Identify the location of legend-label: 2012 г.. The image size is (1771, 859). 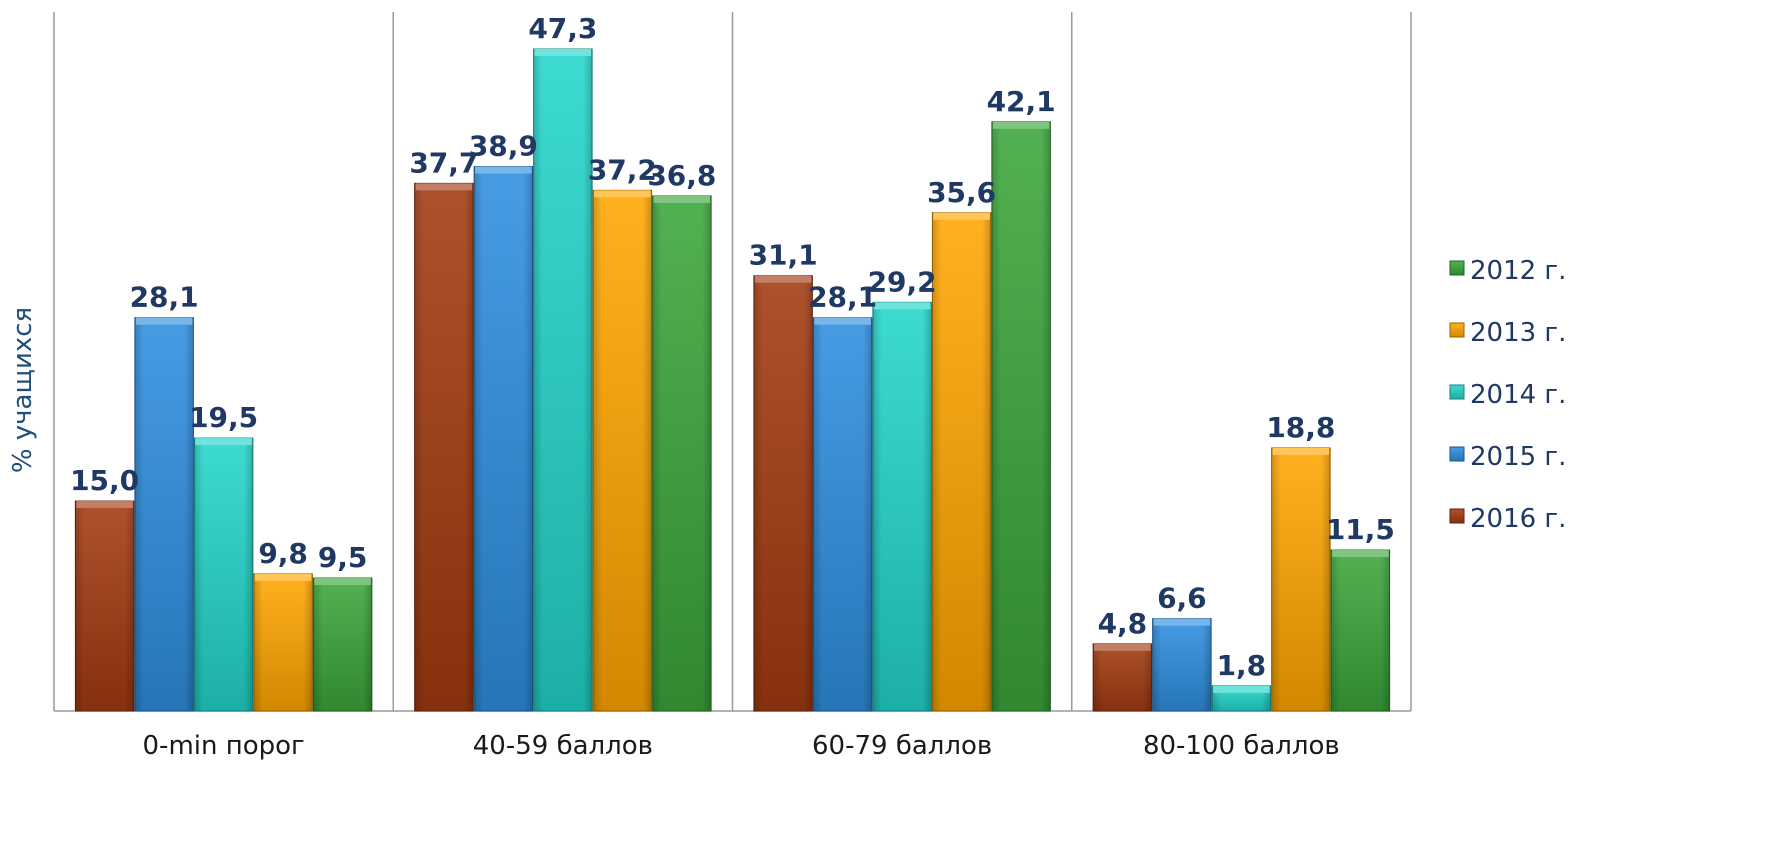
(1518, 271).